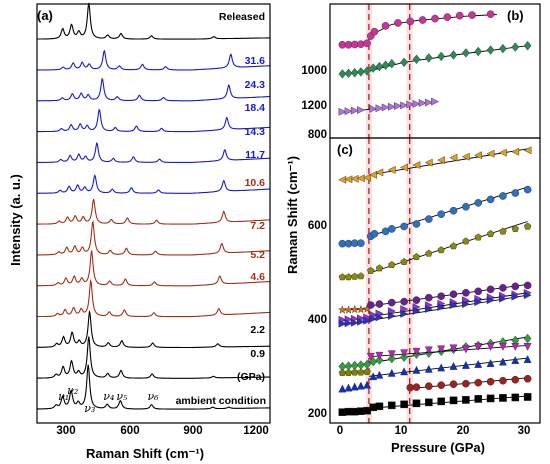 Image resolution: width=550 pixels, height=464 pixels. Describe the element at coordinates (192, 431) in the screenshot. I see `panel-a-xtick-900: 900` at that location.